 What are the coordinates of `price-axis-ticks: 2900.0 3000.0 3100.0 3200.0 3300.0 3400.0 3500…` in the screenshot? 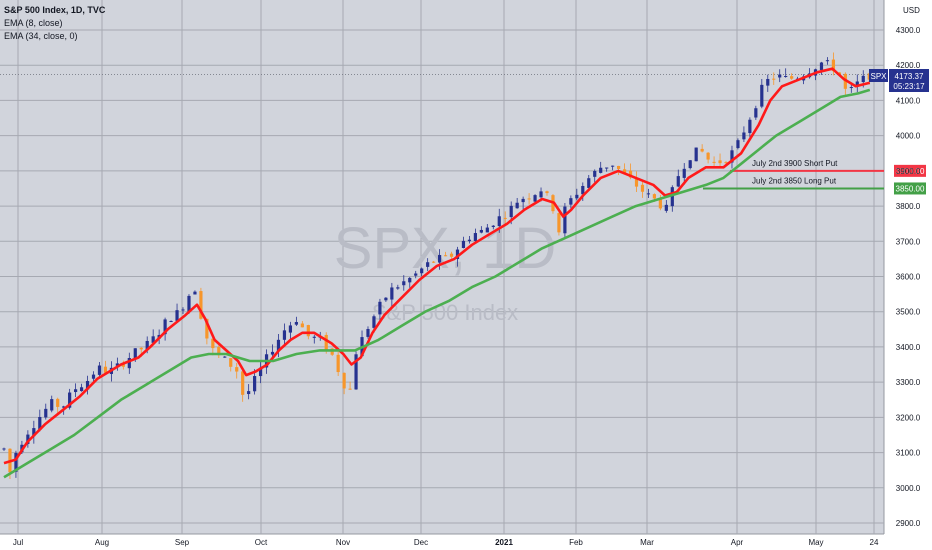 It's located at (908, 277).